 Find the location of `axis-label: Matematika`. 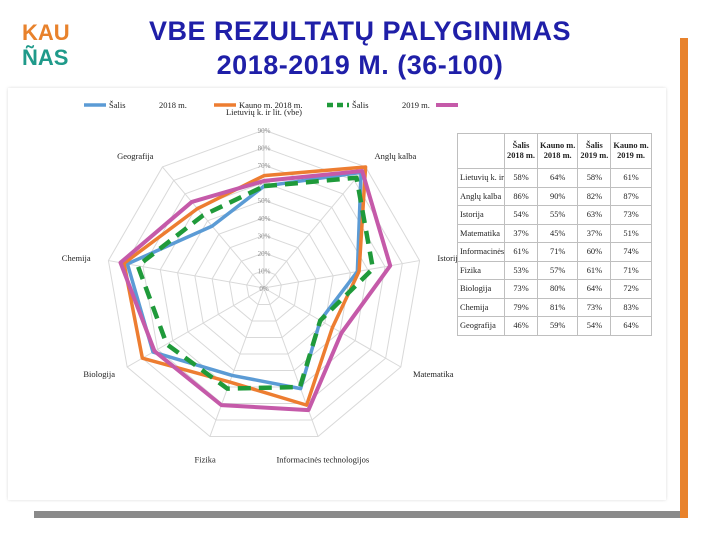

axis-label: Matematika is located at coordinates (433, 374).